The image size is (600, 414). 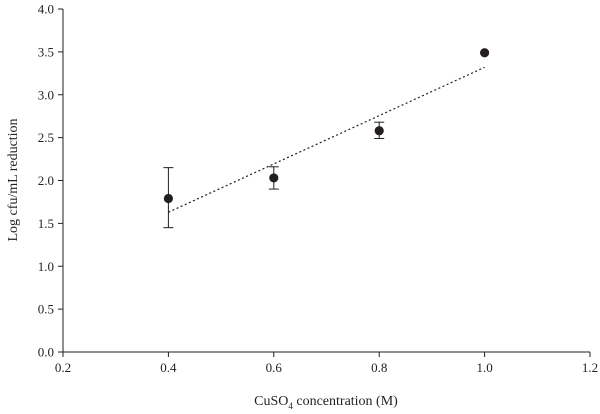 I want to click on y-tick-label: 3.0, so click(x=46, y=94).